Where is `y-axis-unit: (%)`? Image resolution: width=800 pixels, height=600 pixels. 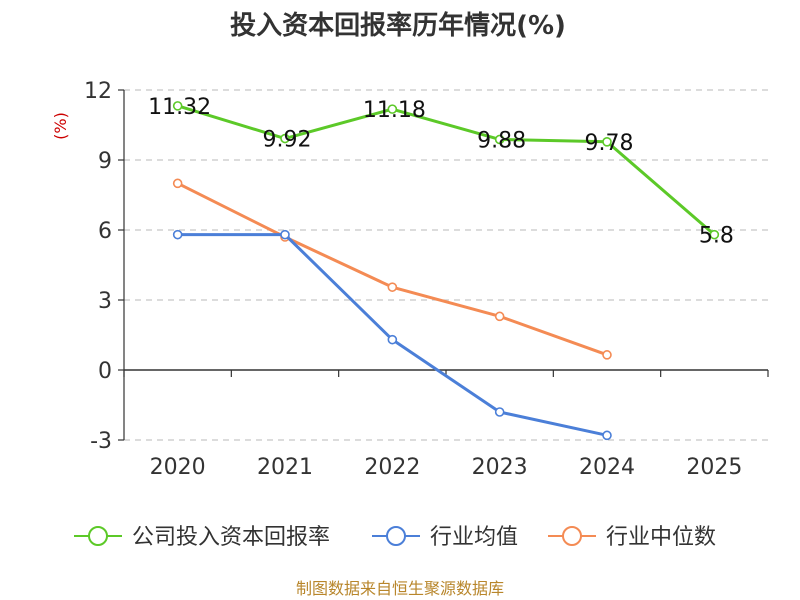
y-axis-unit: (%) is located at coordinates (60, 126).